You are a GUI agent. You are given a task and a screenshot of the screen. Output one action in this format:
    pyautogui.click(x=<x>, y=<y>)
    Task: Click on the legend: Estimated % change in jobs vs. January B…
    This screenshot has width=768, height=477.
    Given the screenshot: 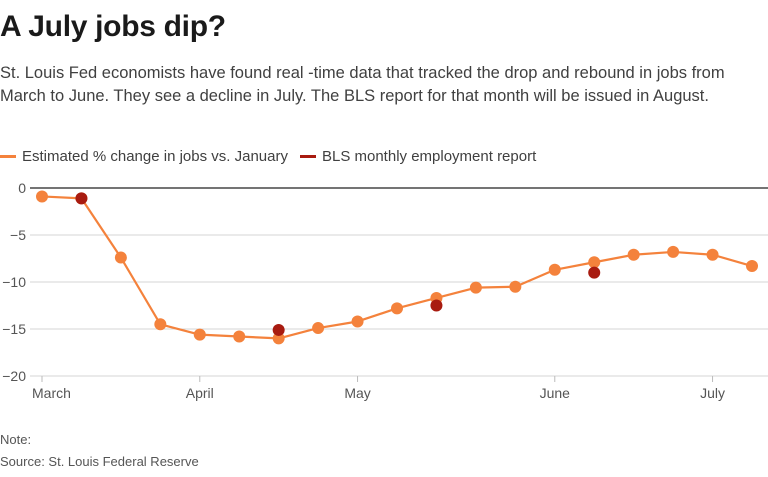 What is the action you would take?
    pyautogui.click(x=274, y=156)
    